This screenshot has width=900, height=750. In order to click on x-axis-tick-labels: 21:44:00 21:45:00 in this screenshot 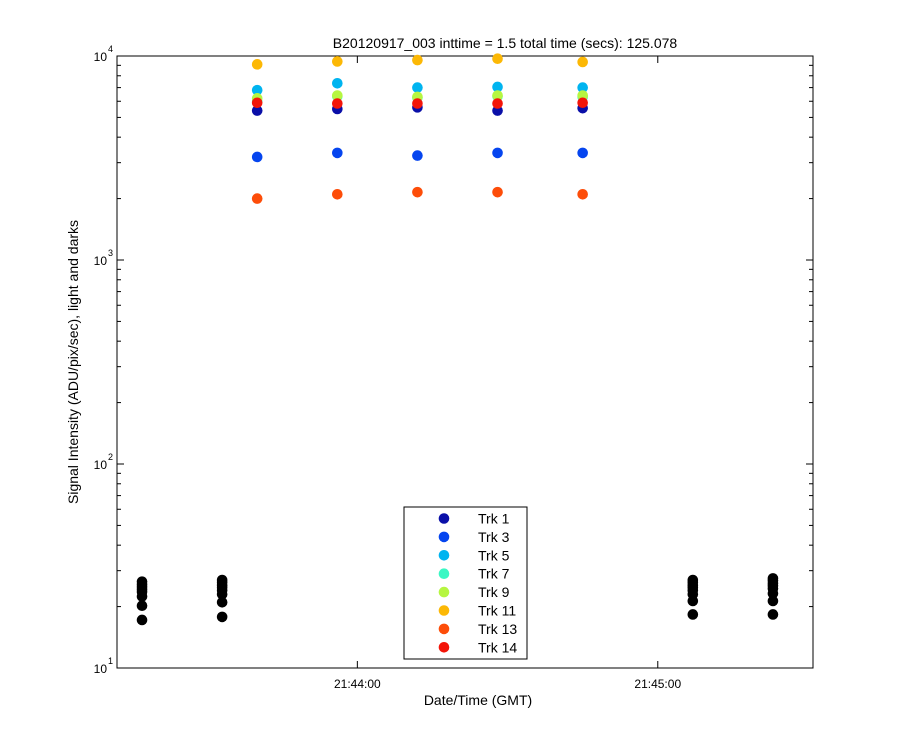, I will do `click(507, 684)`.